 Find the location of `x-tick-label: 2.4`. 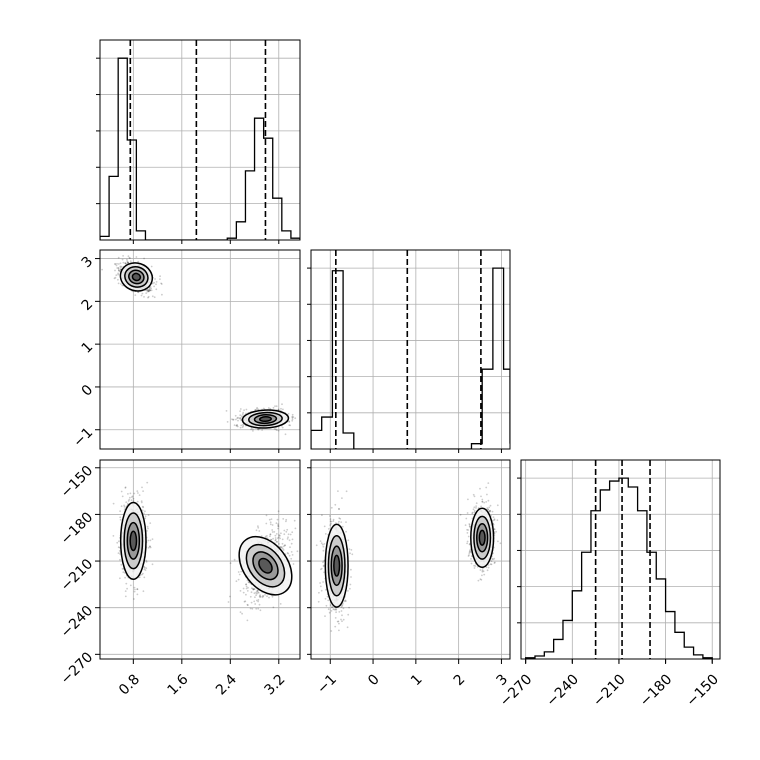

x-tick-label: 2.4 is located at coordinates (226, 684).